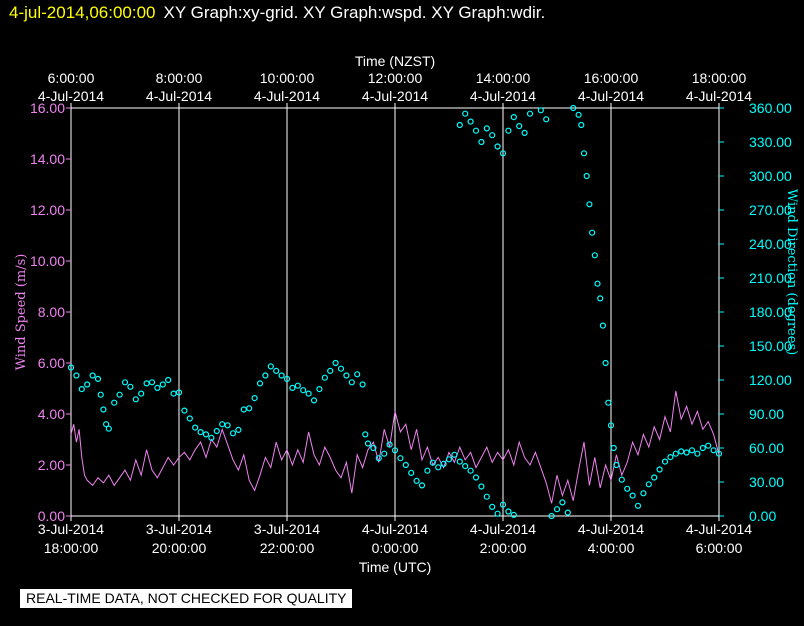 This screenshot has height=626, width=804. Describe the element at coordinates (21, 312) in the screenshot. I see `left-axis-title: Wind Speed (m/s)` at that location.